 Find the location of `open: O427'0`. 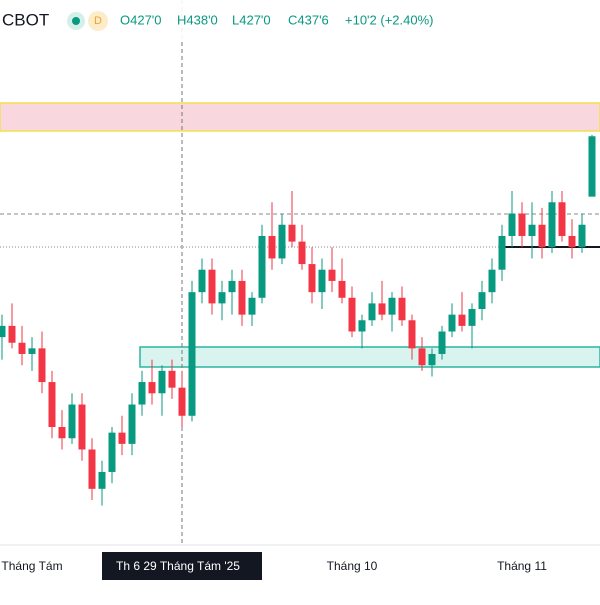

open: O427'0 is located at coordinates (141, 19).